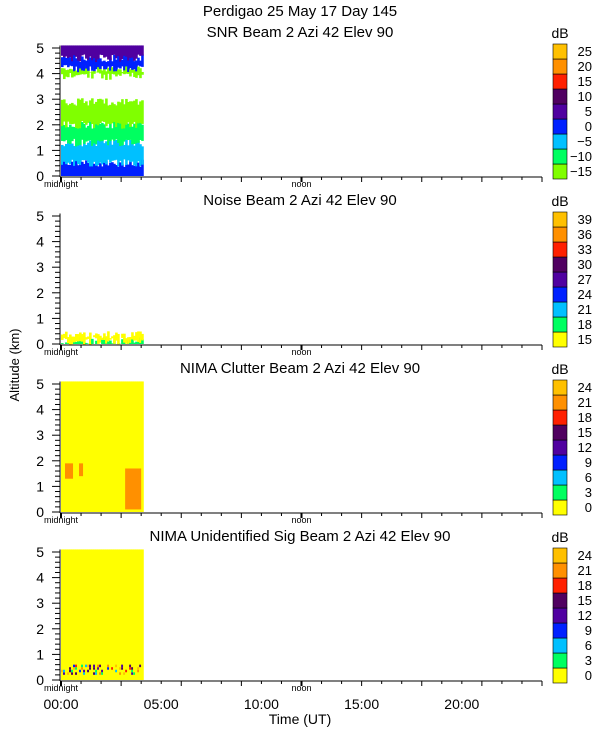  What do you see at coordinates (40, 680) in the screenshot?
I see `y-tick-label: 0` at bounding box center [40, 680].